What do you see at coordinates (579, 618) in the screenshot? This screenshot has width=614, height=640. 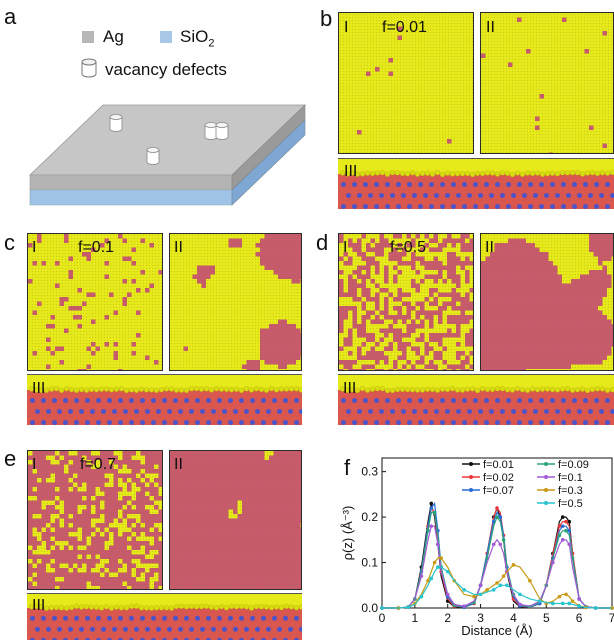 I see `x-tick-label: 6` at bounding box center [579, 618].